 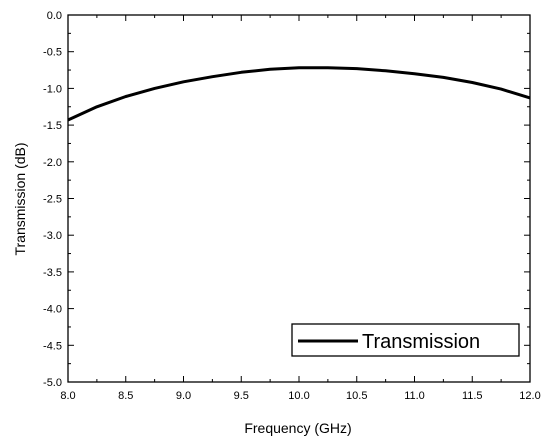 What do you see at coordinates (183, 396) in the screenshot?
I see `x-tick-label: 9.0` at bounding box center [183, 396].